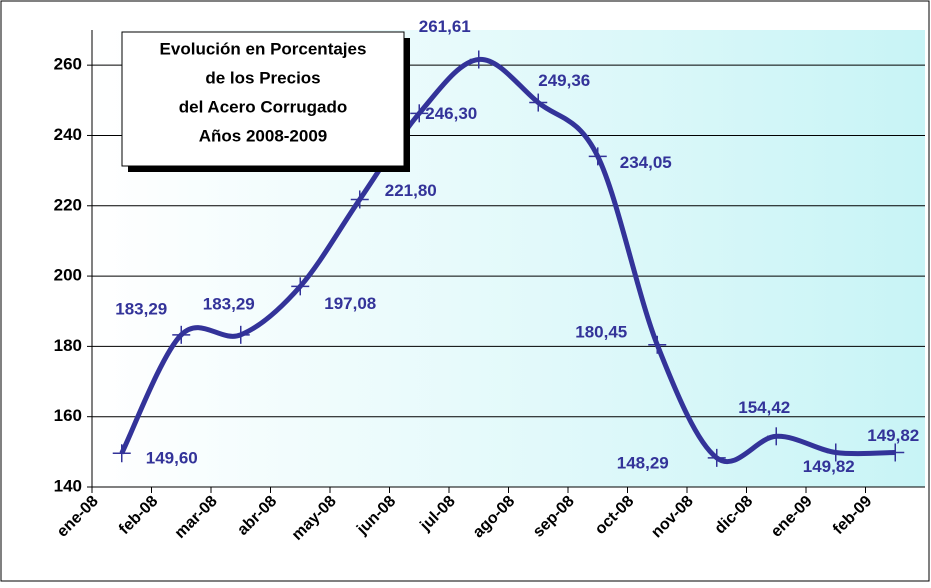 The image size is (931, 588). Describe the element at coordinates (564, 80) in the screenshot. I see `data-label: 249,36` at that location.